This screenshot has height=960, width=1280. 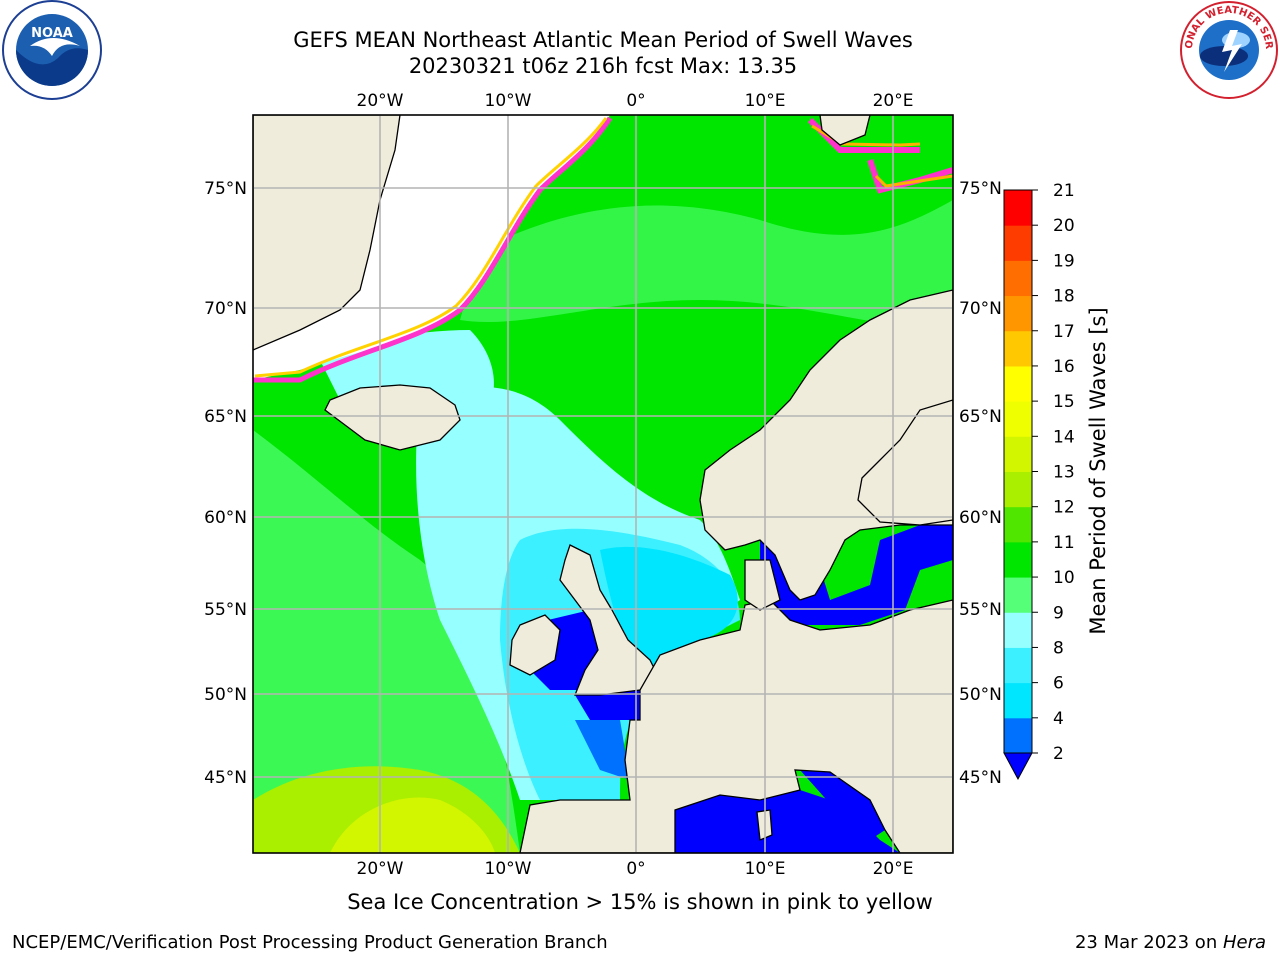 I want to click on lightgreen-north, so click(x=706, y=265).